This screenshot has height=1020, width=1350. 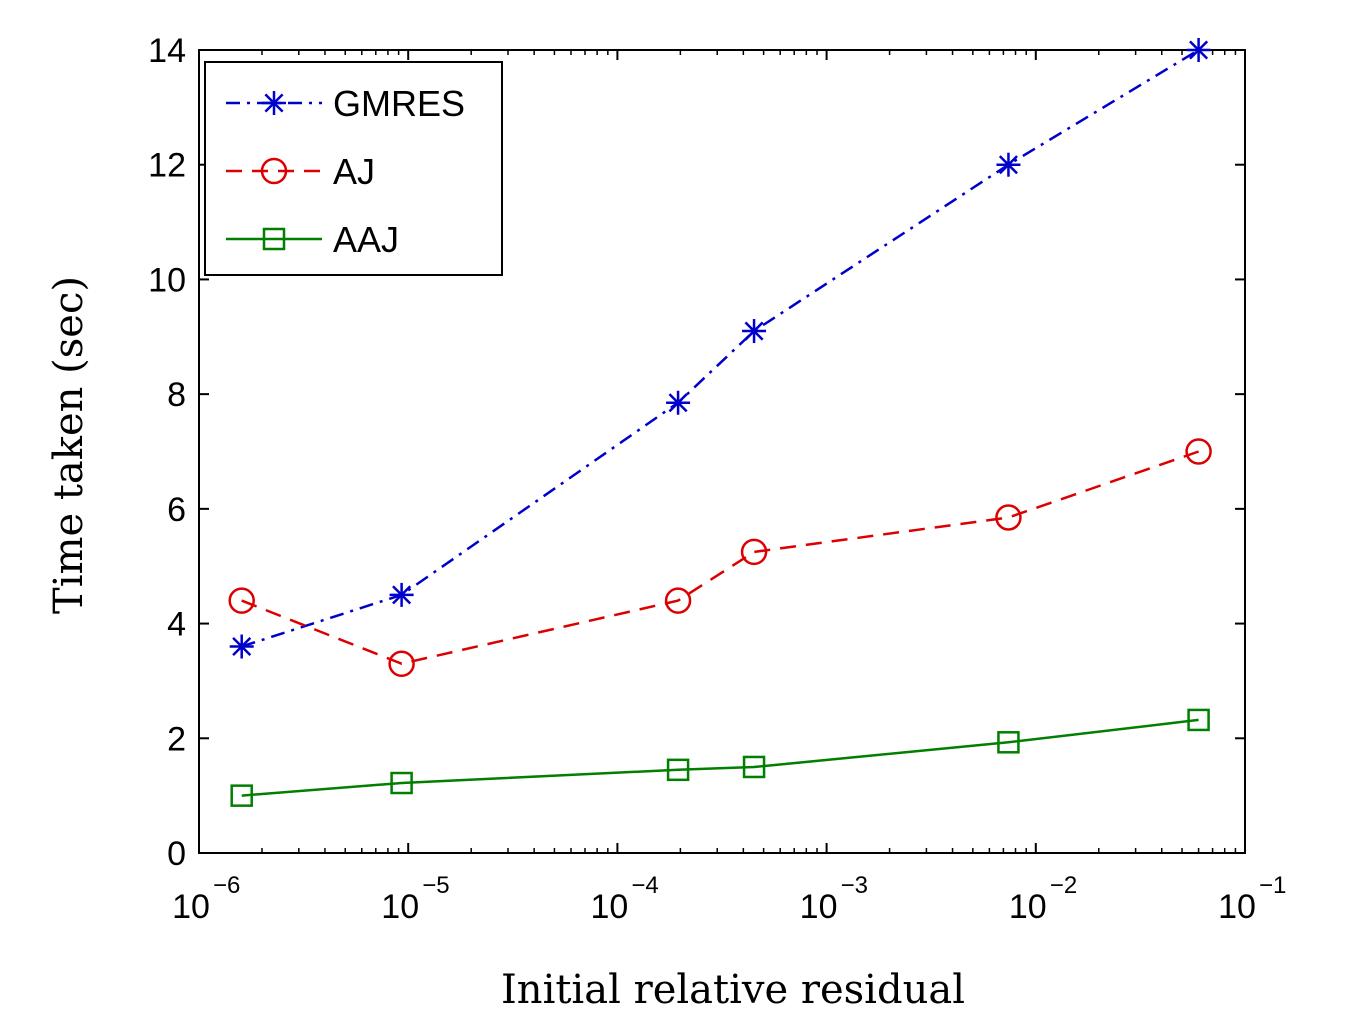 I want to click on legend-marker-aj, so click(x=274, y=171).